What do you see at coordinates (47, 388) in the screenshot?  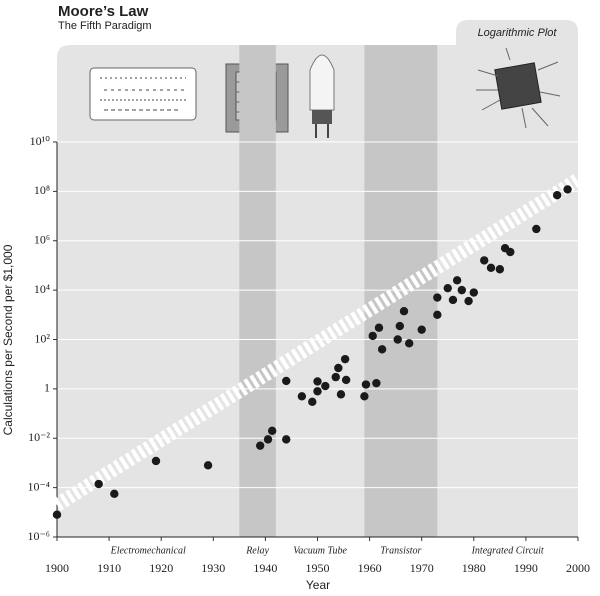 I see `y-tick-label: 1` at bounding box center [47, 388].